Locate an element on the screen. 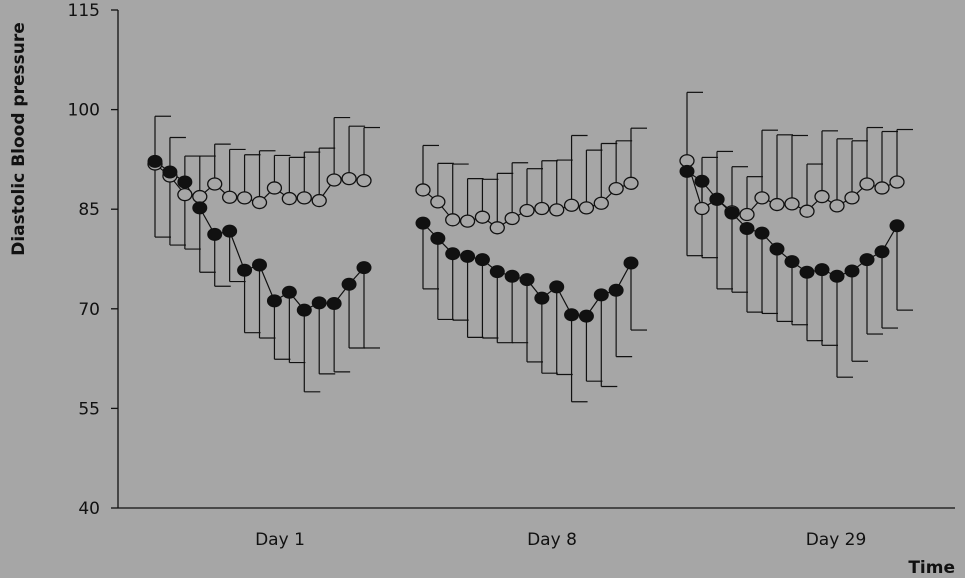 This screenshot has width=965, height=578. x-axis-title: Time is located at coordinates (931, 568).